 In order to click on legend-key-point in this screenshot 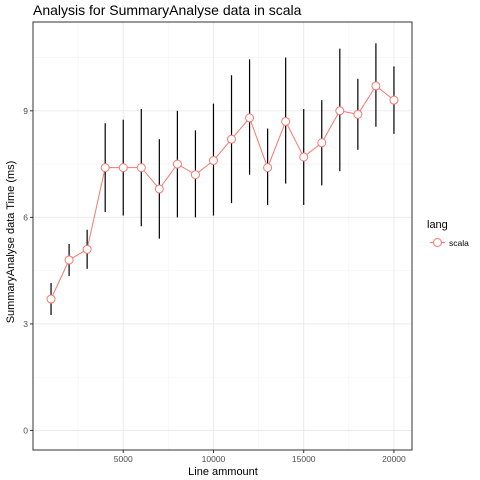, I will do `click(437, 242)`.